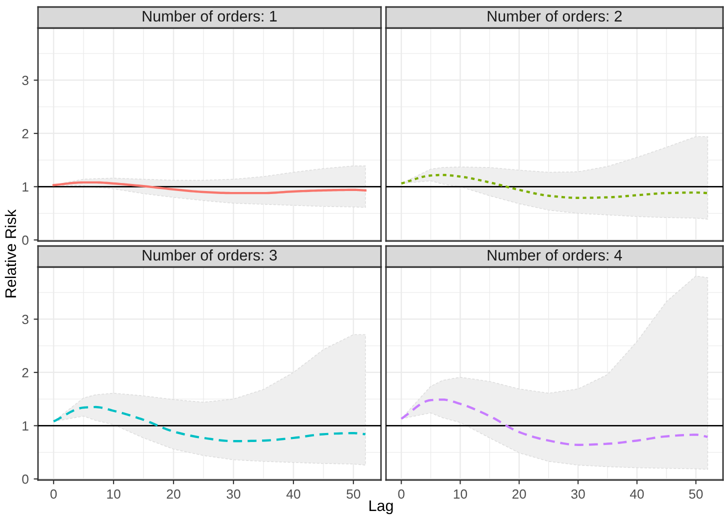  I want to click on chart-title: Number of orders: 1, so click(209, 16).